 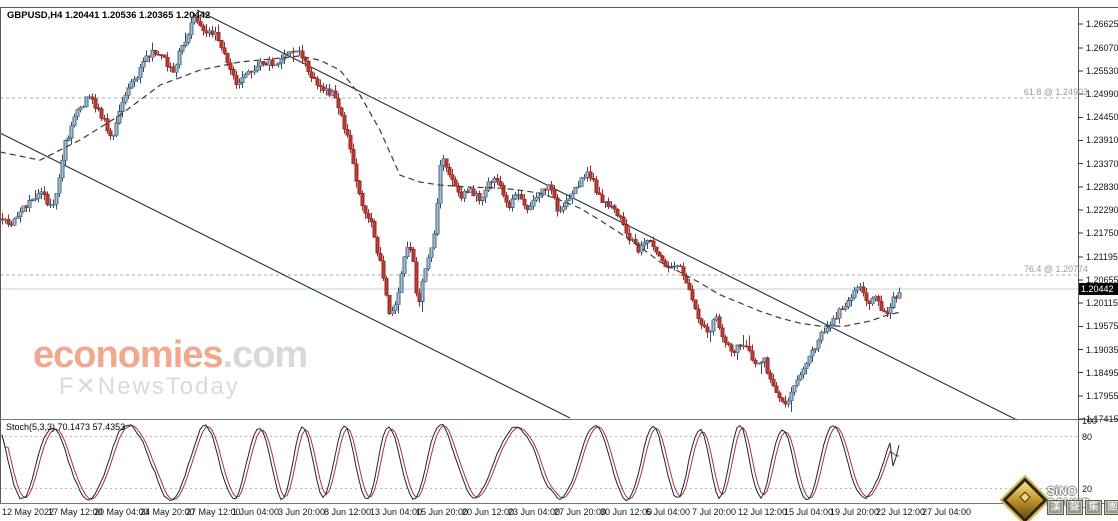 What do you see at coordinates (1090, 421) in the screenshot?
I see `stoch-level-label: 100` at bounding box center [1090, 421].